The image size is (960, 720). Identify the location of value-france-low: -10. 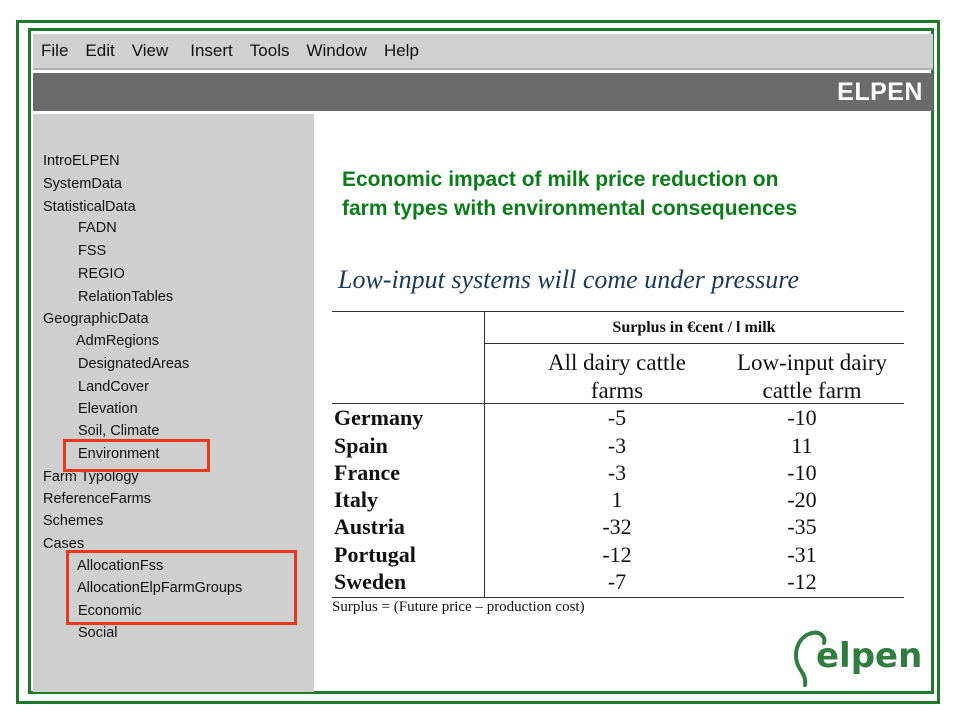
(802, 472).